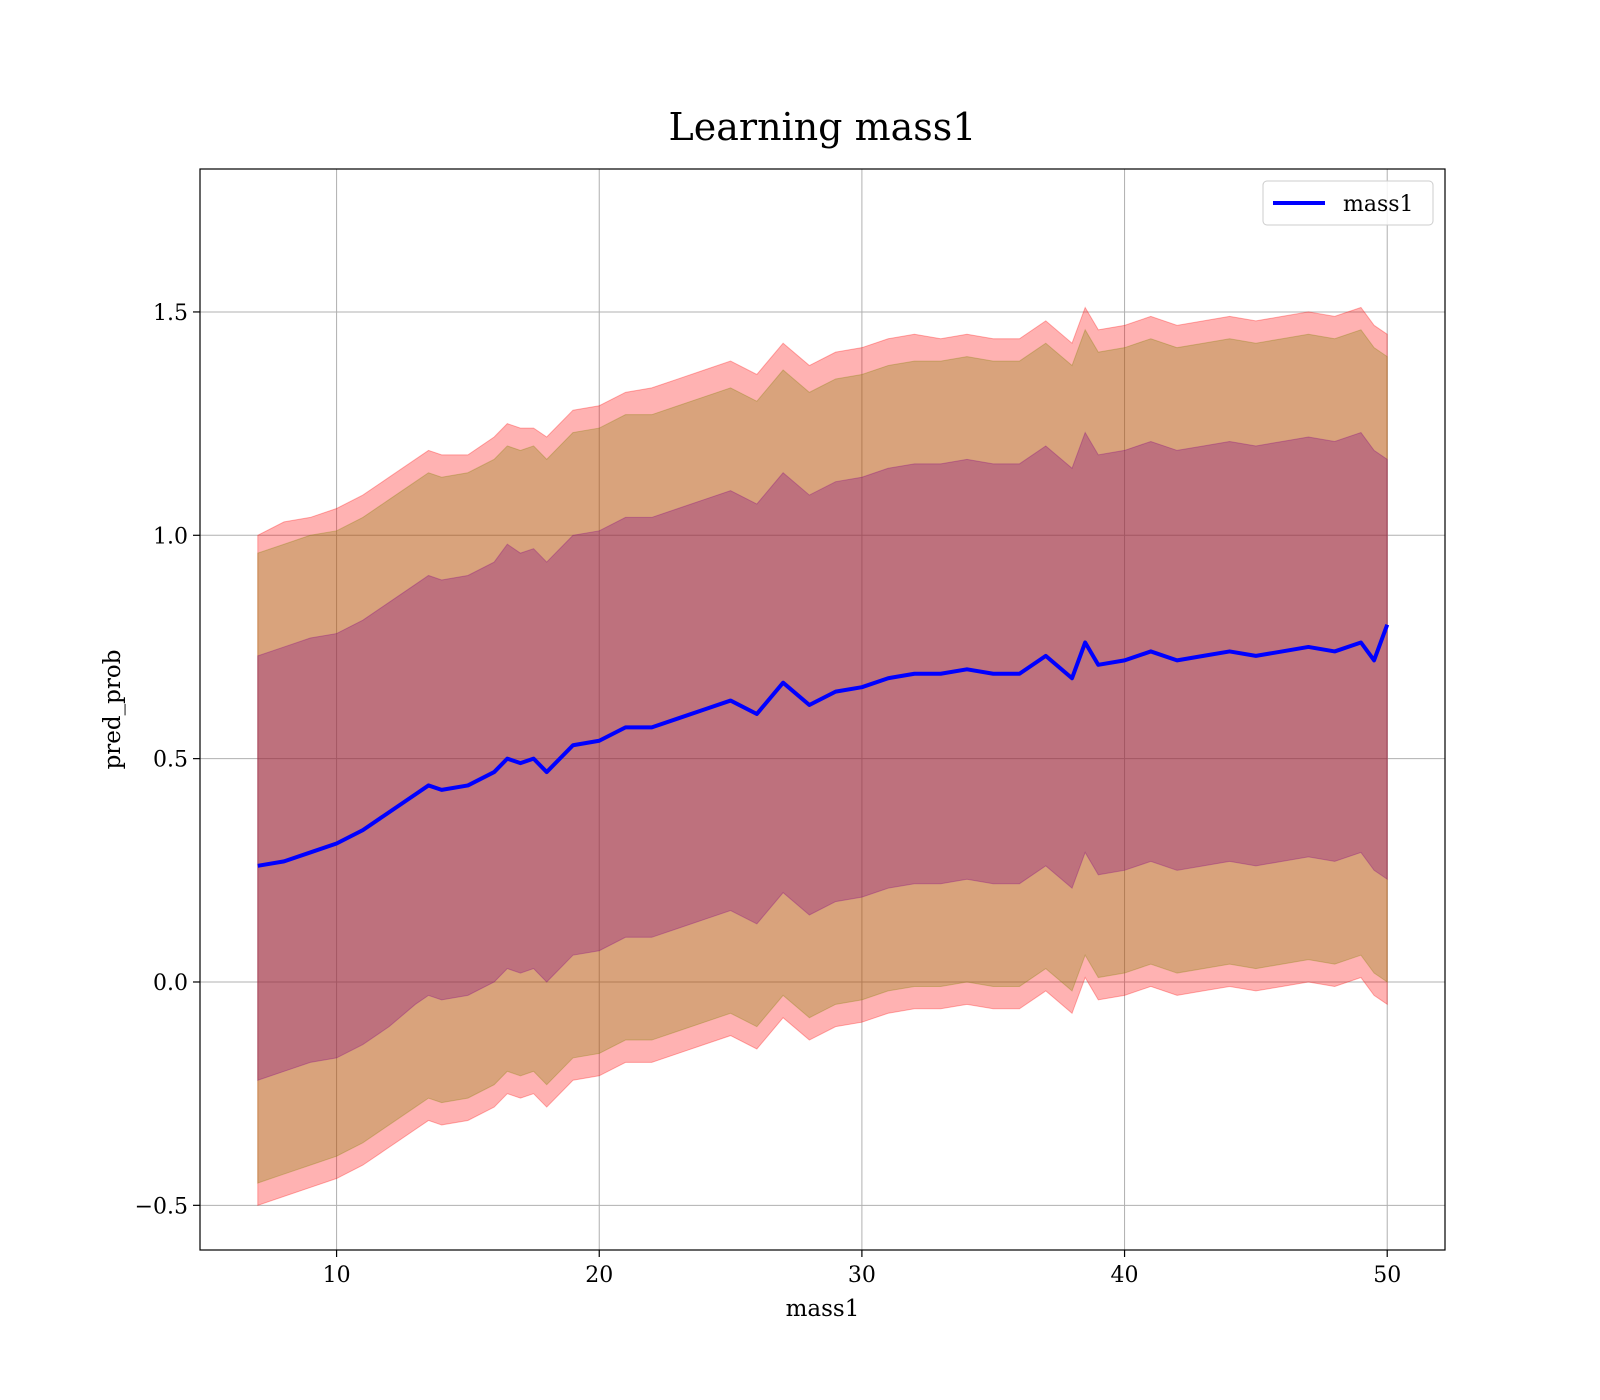 This screenshot has width=1600, height=1400. Describe the element at coordinates (599, 1275) in the screenshot. I see `x-tick-label: 20` at that location.